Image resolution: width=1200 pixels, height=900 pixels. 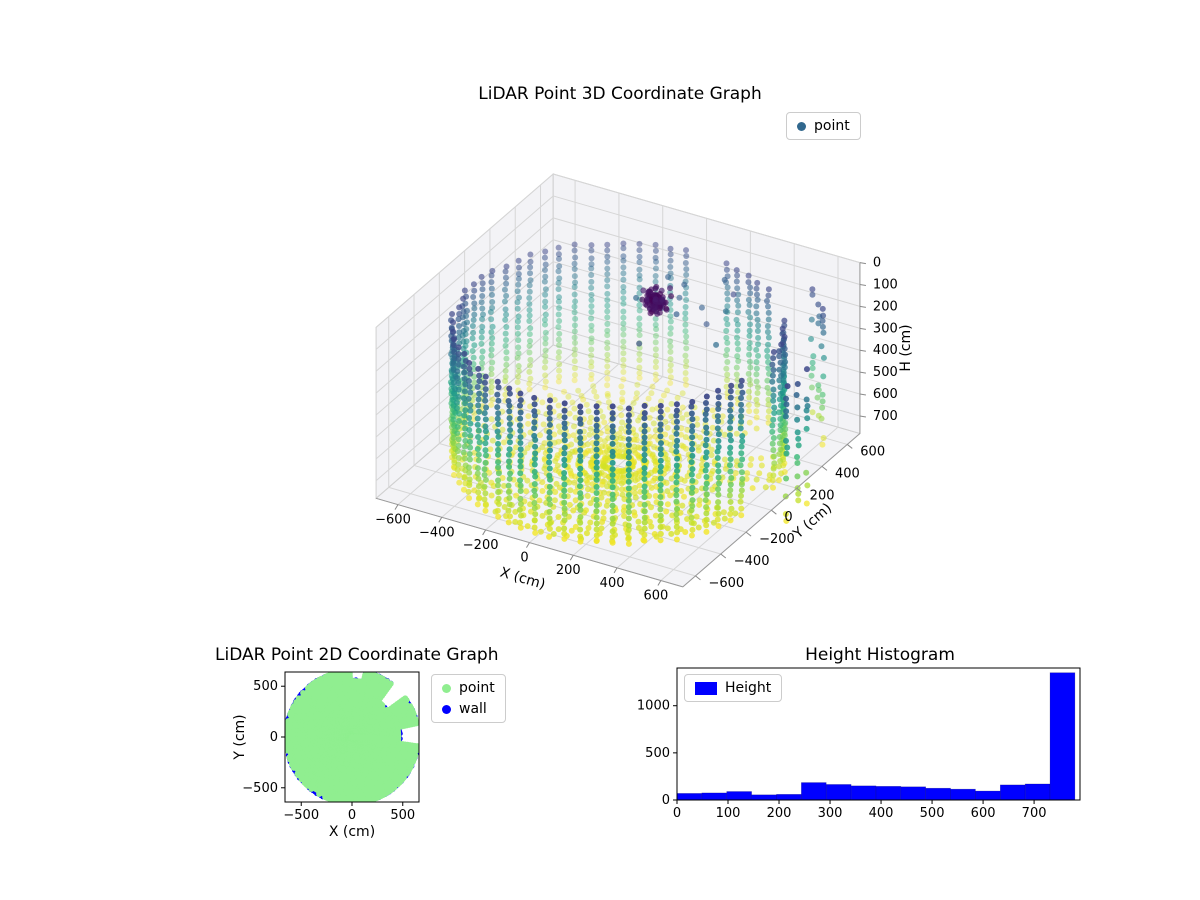 What do you see at coordinates (473, 709) in the screenshot?
I see `legend-label: wall` at bounding box center [473, 709].